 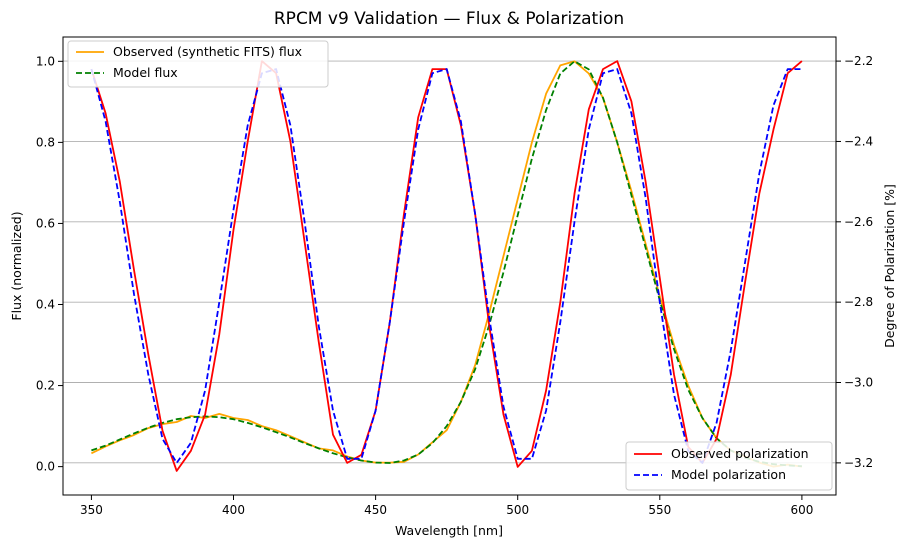 I want to click on left-y-tick-label: 0.8, so click(x=45, y=142).